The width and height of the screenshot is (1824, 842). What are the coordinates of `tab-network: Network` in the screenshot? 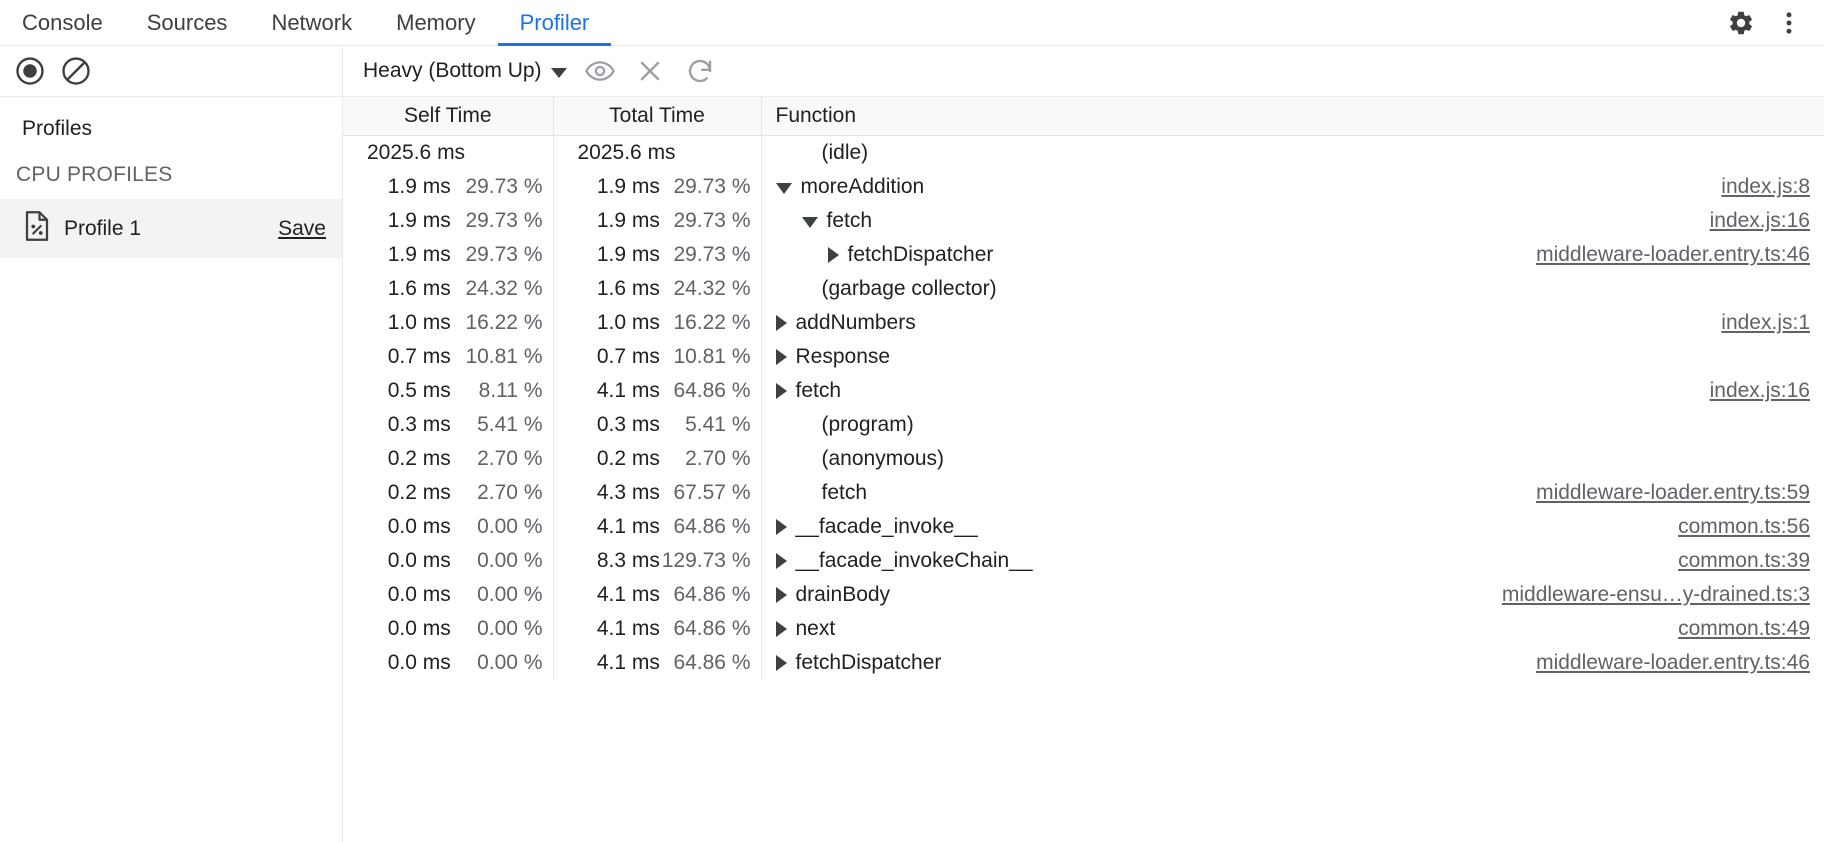 It's located at (311, 22).